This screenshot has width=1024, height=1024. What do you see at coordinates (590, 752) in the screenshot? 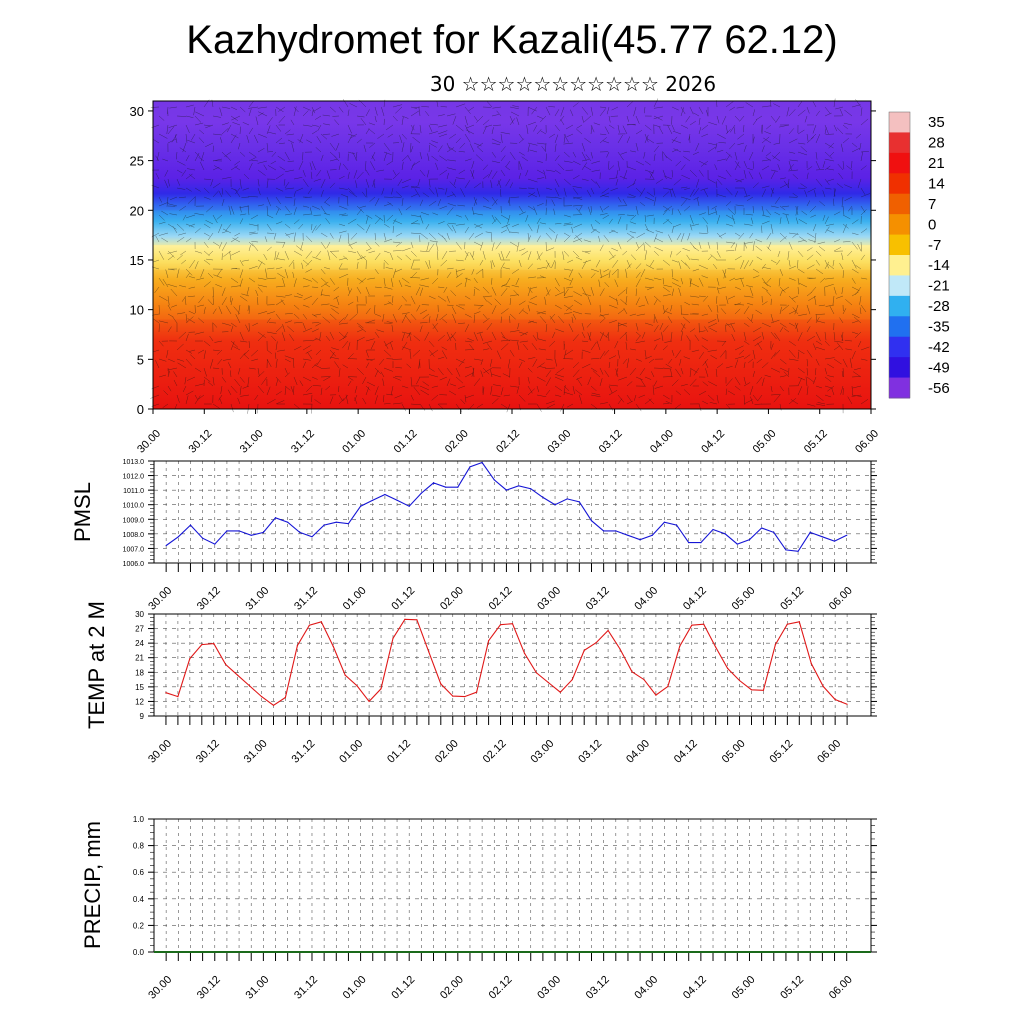
I see `x-tick-label: 03.12` at bounding box center [590, 752].